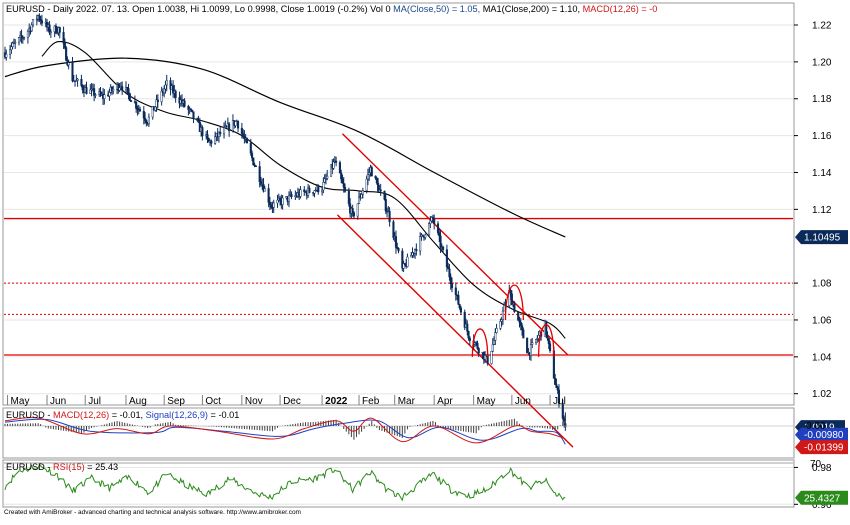  Describe the element at coordinates (816, 464) in the screenshot. I see `rsi-70-tick: 70` at that location.